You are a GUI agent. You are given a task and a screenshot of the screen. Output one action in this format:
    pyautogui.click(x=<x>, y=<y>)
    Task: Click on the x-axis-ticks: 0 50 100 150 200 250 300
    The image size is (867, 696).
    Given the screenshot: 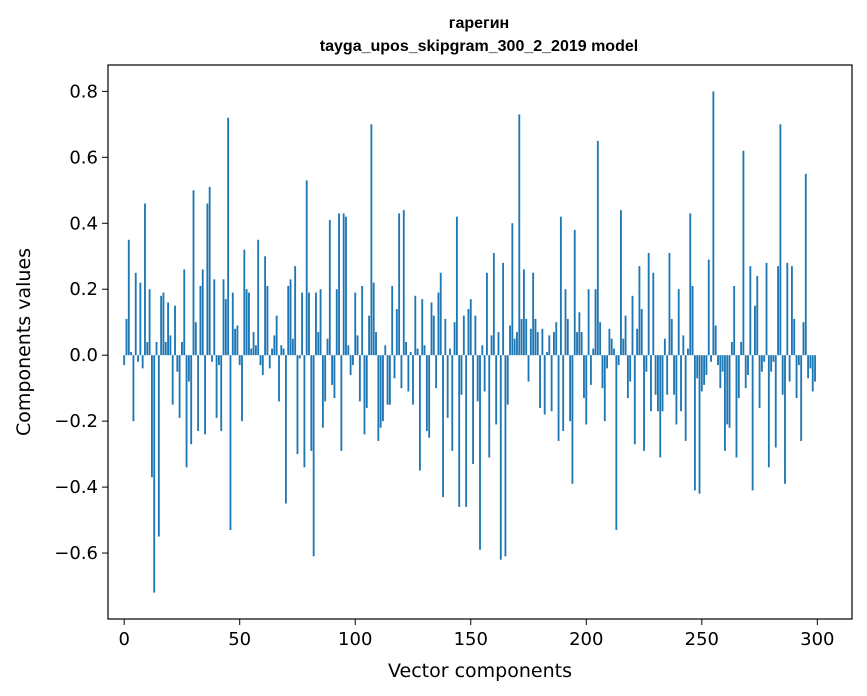 What is the action you would take?
    pyautogui.click(x=476, y=634)
    